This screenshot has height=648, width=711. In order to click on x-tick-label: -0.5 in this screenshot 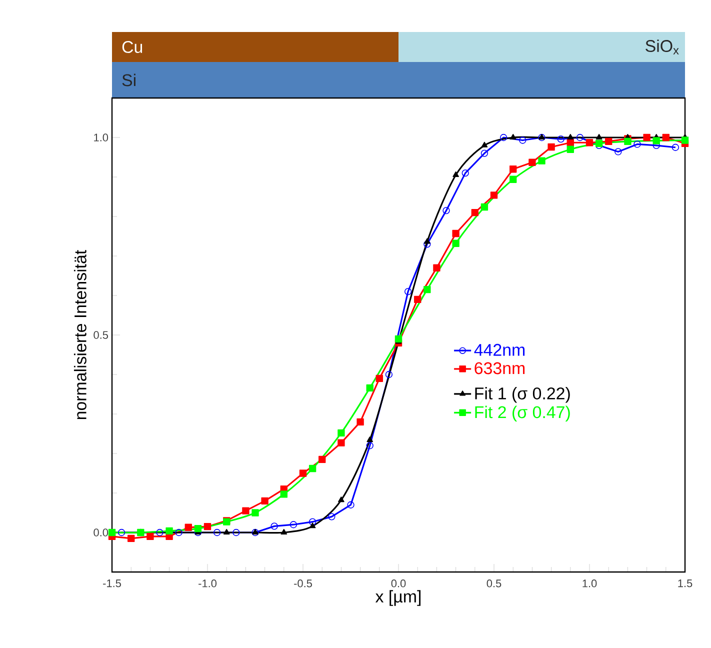, I will do `click(303, 584)`.